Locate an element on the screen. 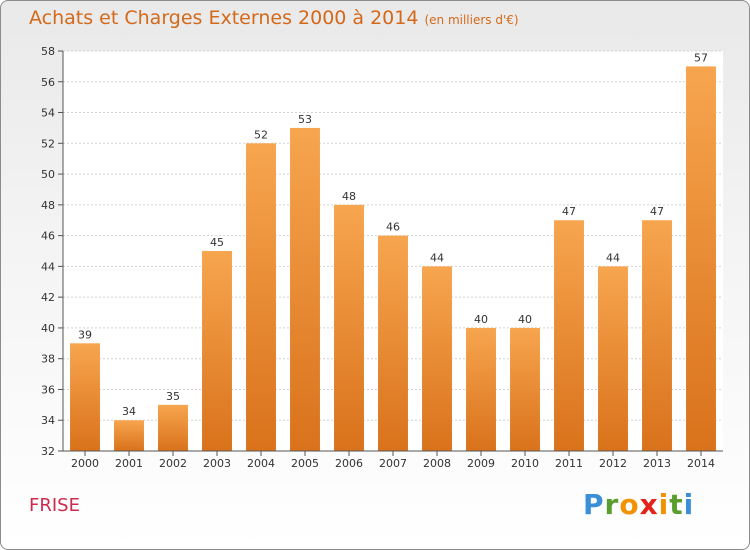 The image size is (750, 550). bar-value-label: 53 is located at coordinates (305, 119).